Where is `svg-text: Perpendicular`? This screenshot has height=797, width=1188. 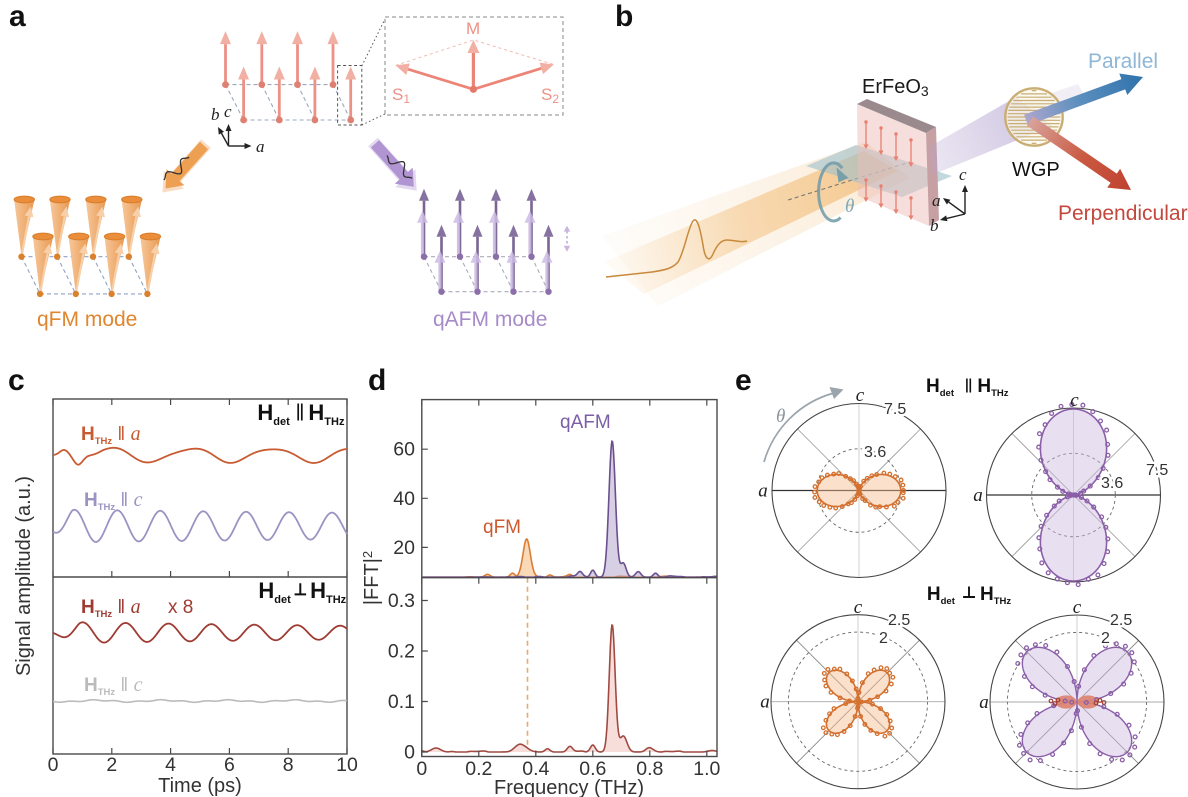 svg-text: Perpendicular is located at coordinates (1123, 213).